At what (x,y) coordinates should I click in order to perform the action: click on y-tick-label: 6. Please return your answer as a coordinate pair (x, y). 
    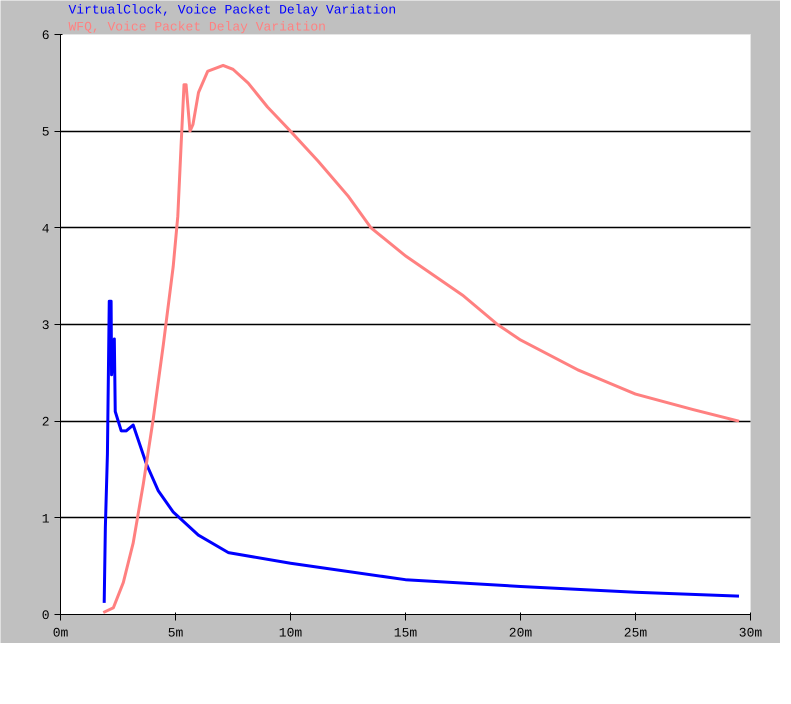
    Looking at the image, I should click on (46, 35).